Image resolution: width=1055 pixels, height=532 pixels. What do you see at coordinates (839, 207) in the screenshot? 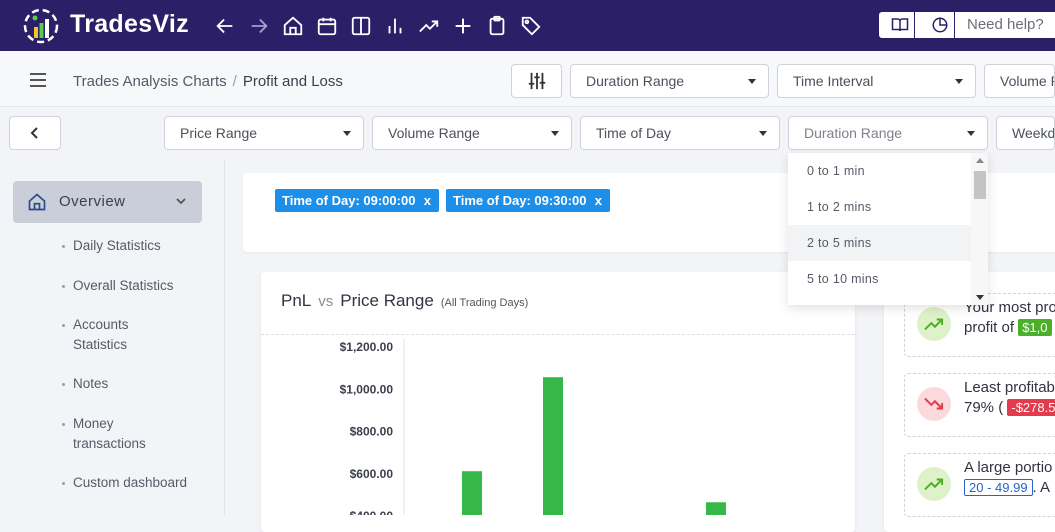
I see `option-1-to-2-mins: 1 to 2 mins` at bounding box center [839, 207].